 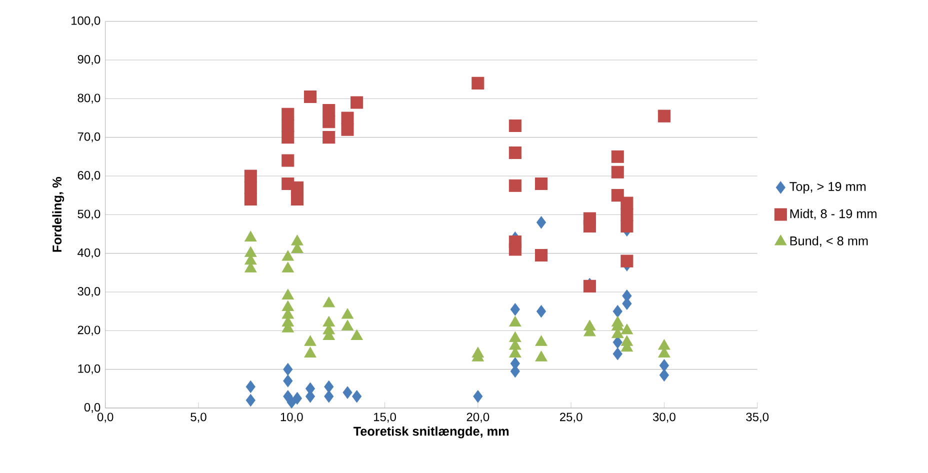 I want to click on y-tick-label: 20,0, so click(x=89, y=331).